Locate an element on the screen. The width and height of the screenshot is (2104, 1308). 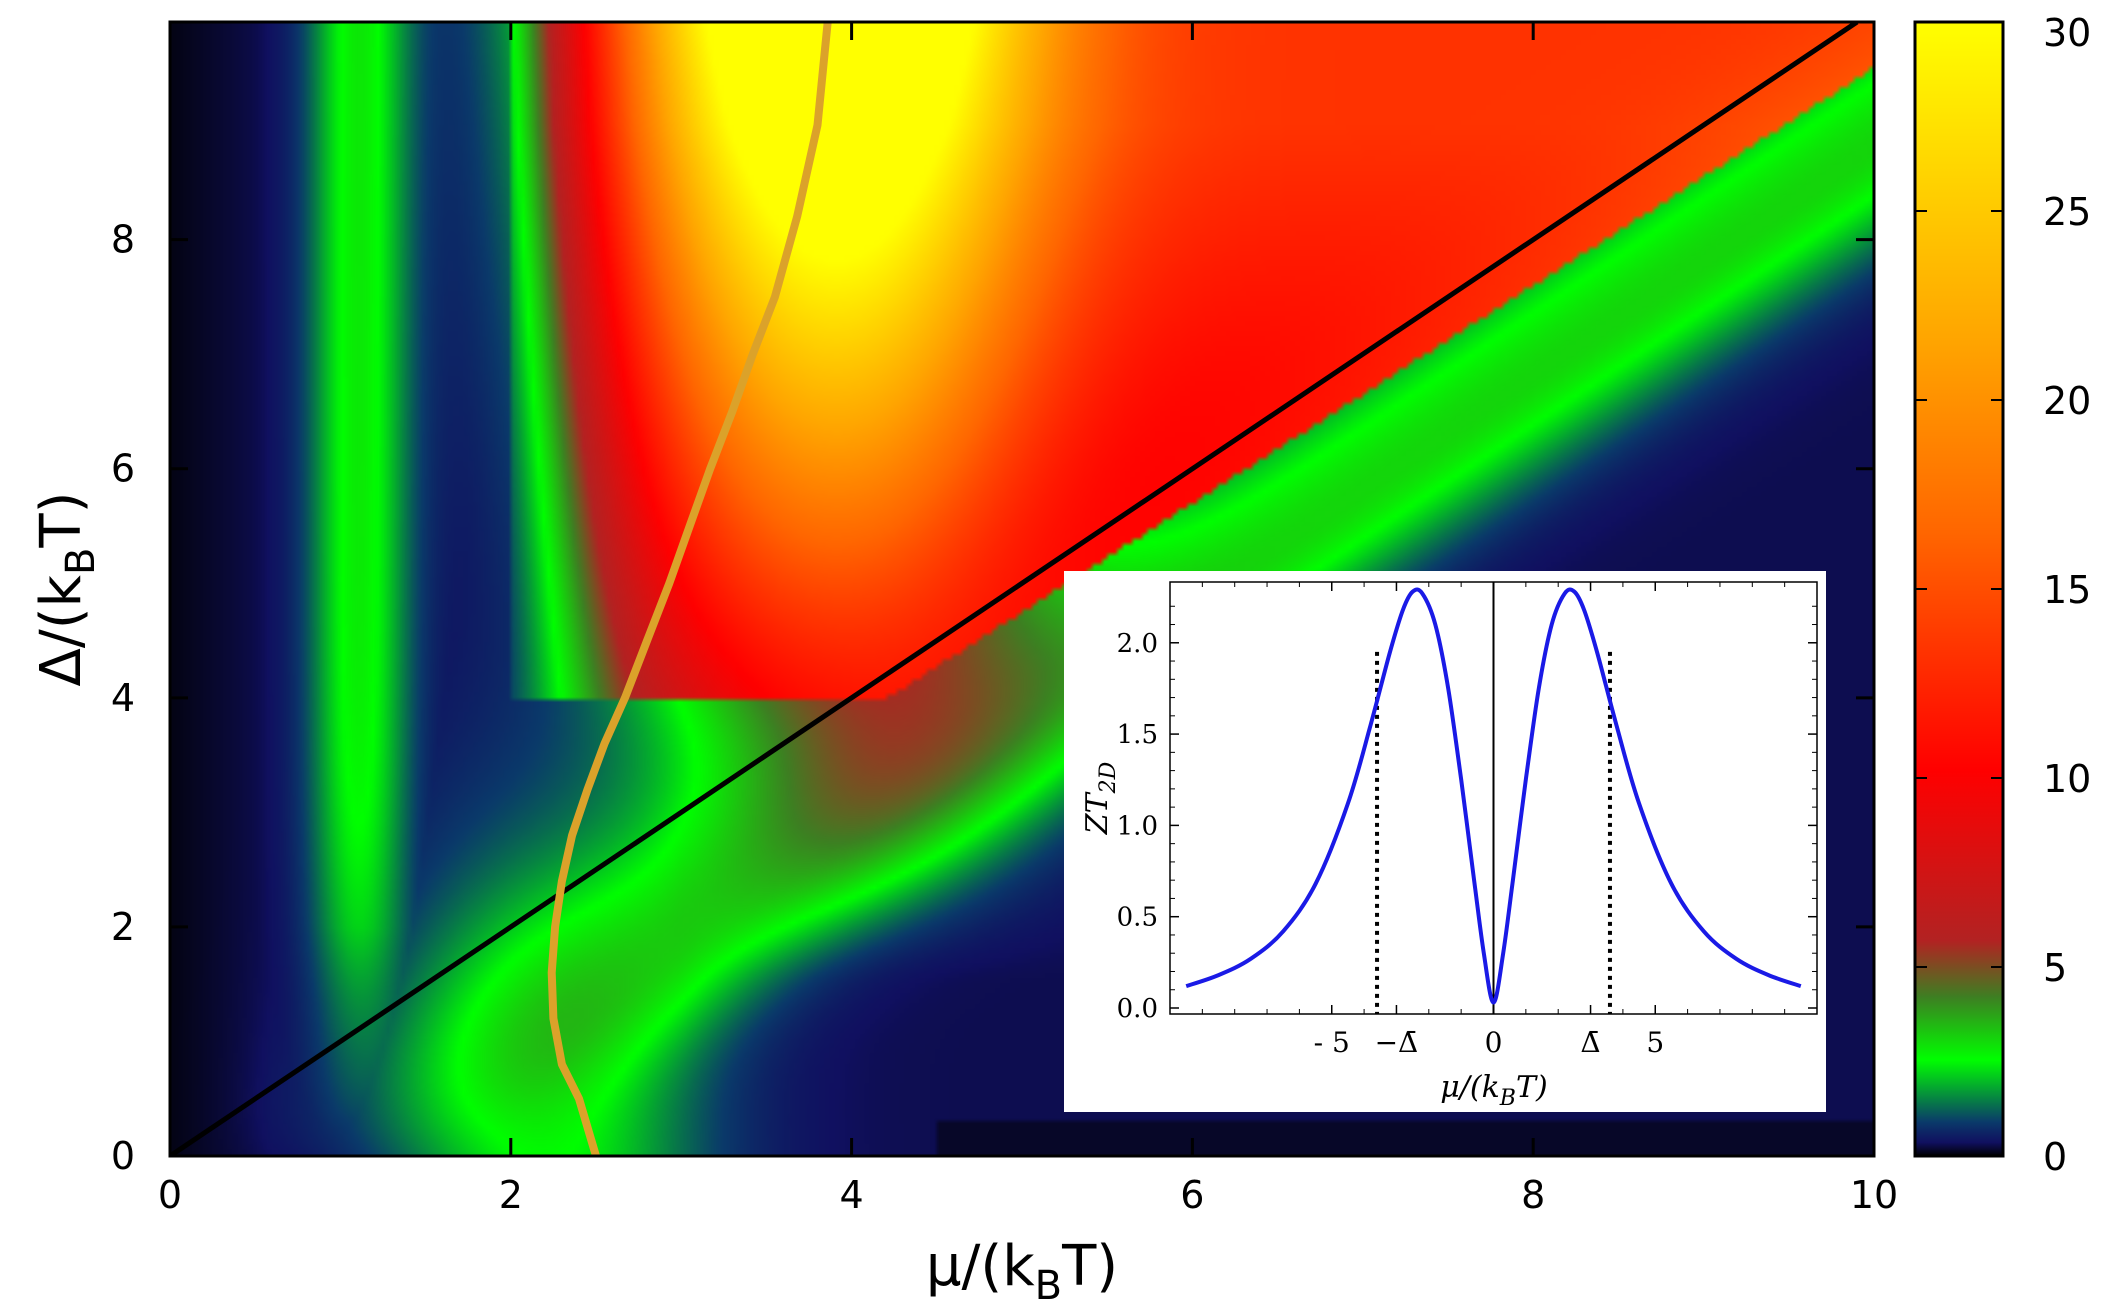
colorbar-tick-label: 5 is located at coordinates (2055, 968).